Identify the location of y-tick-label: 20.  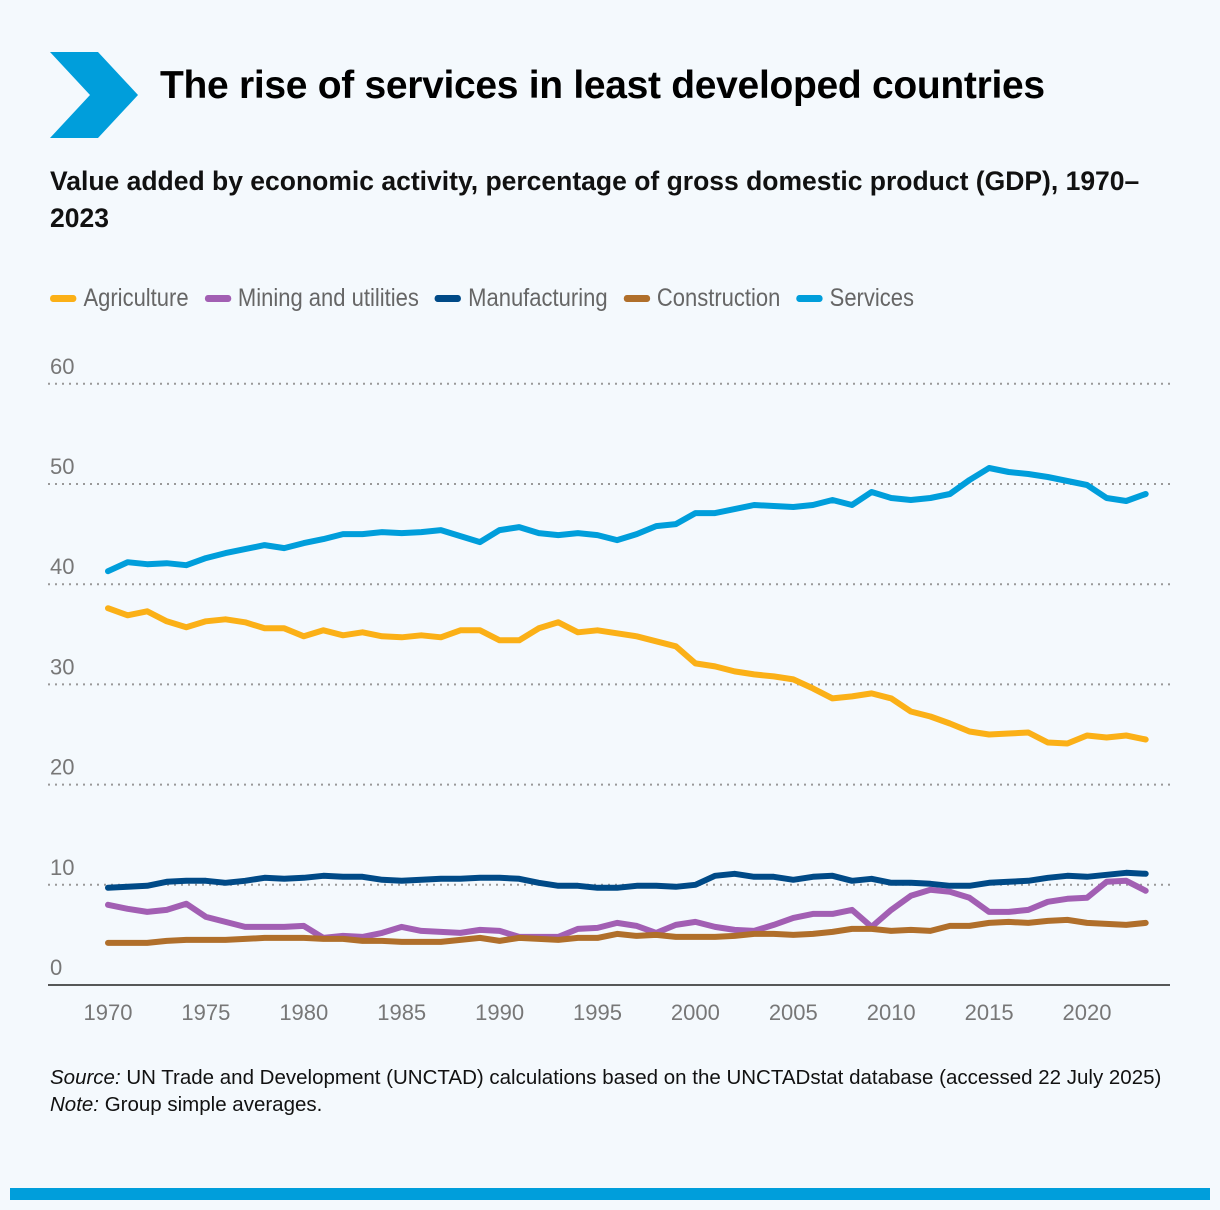
(62, 767).